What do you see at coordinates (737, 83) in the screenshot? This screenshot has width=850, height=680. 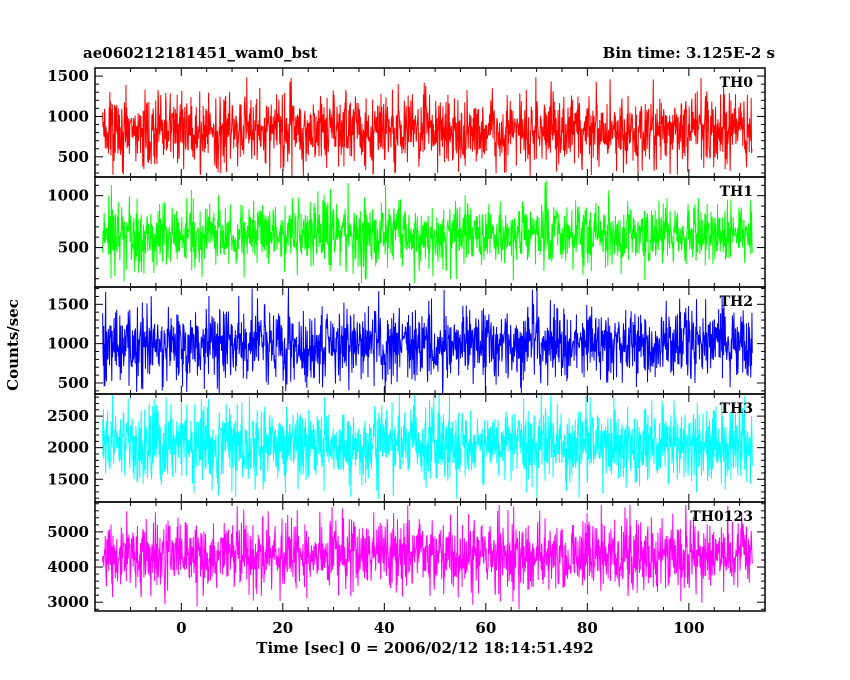 I see `panel-label-th0: TH0` at bounding box center [737, 83].